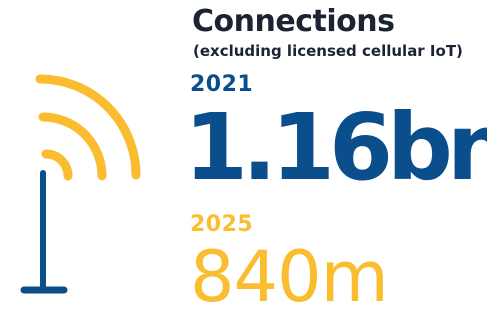 The image size is (487, 320). I want to click on stat-value-2025: 840m, so click(289, 277).